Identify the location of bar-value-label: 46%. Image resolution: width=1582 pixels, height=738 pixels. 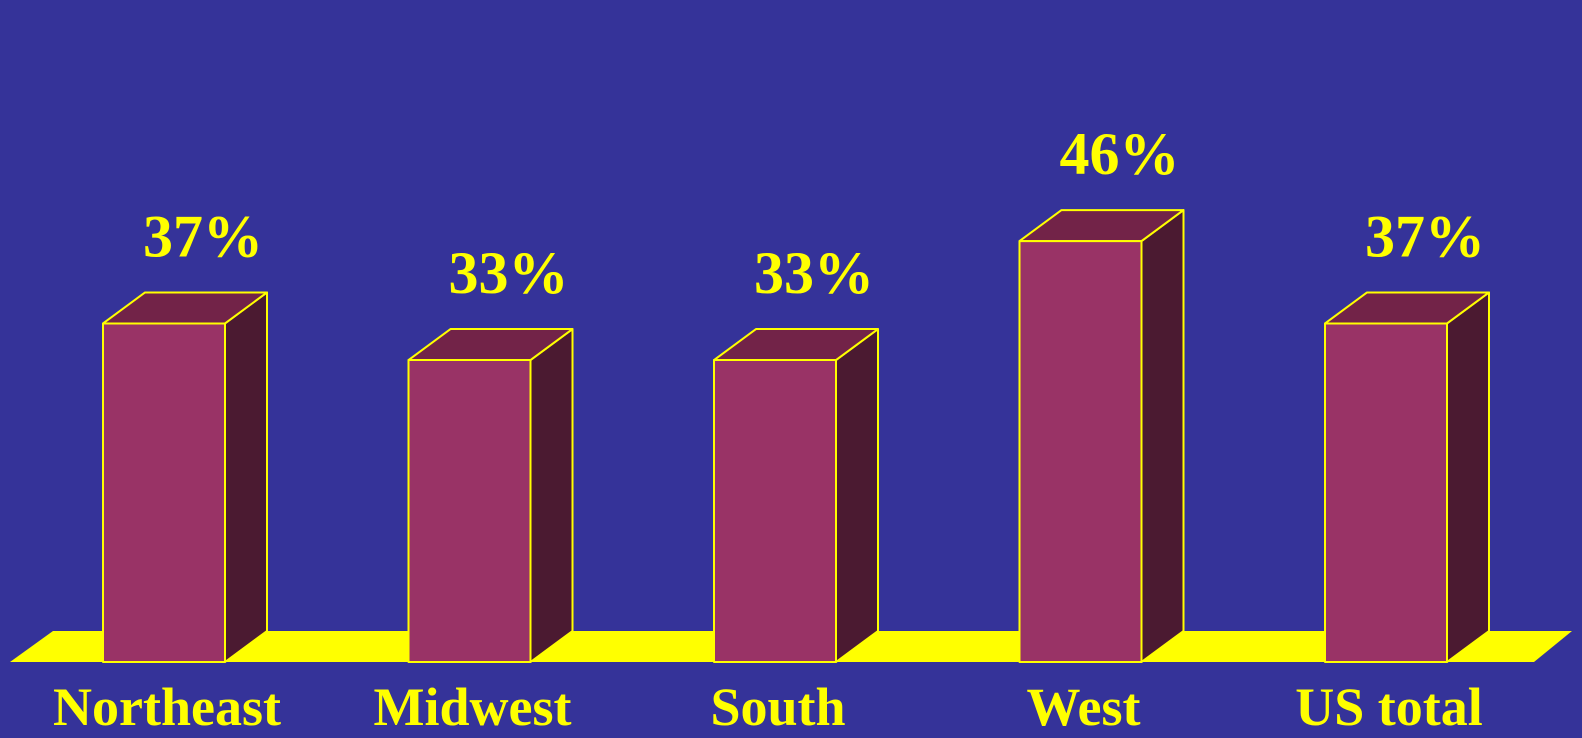
(1120, 154).